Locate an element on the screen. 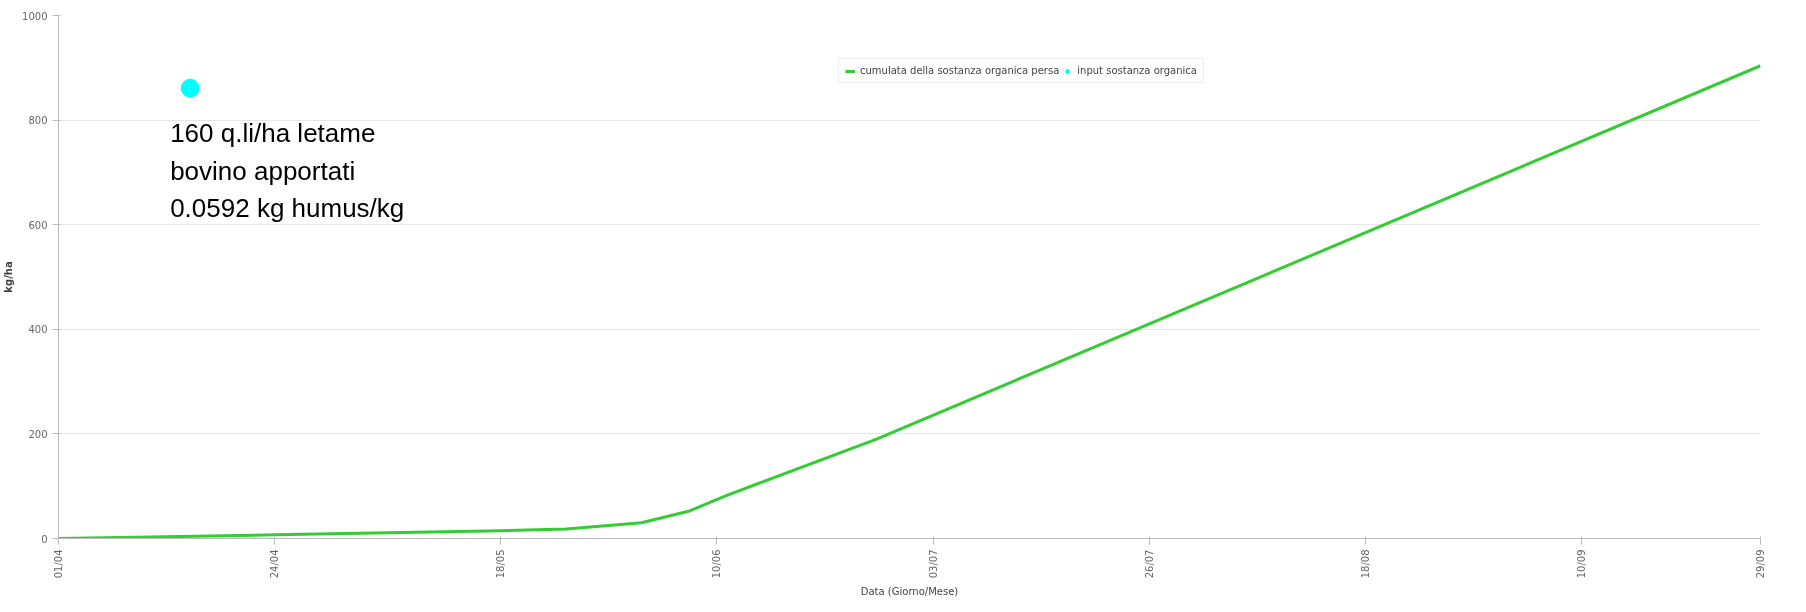  y-tick-label: 200 is located at coordinates (38, 434).